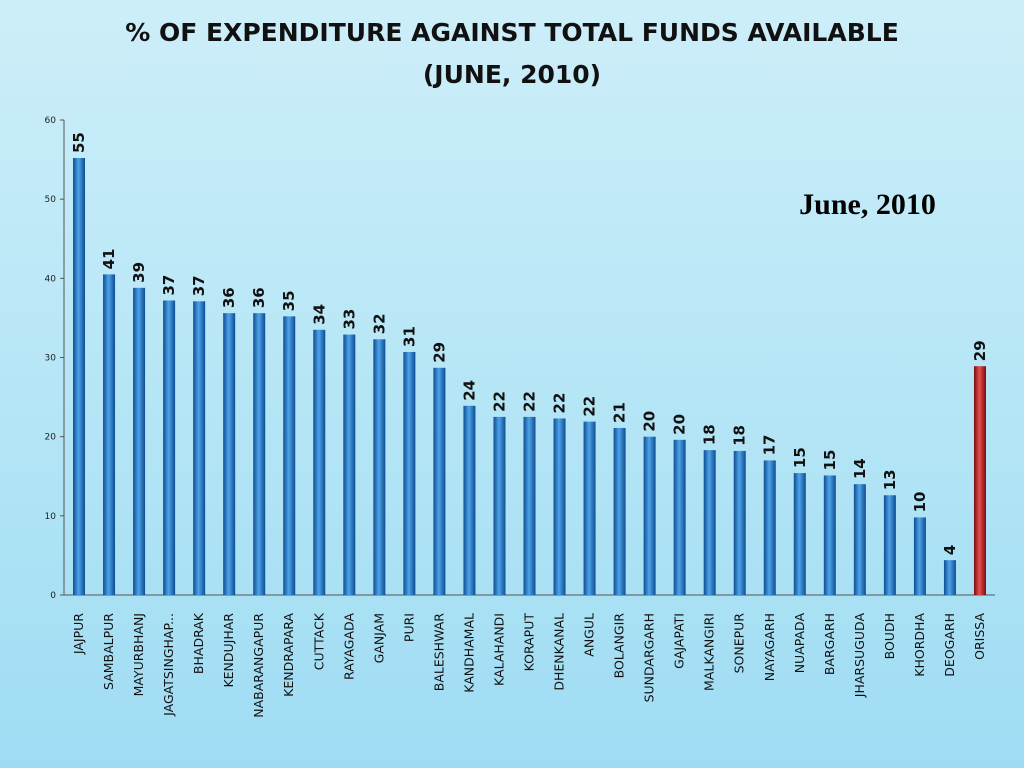  I want to click on category-label: CUTTACK, so click(318, 641).